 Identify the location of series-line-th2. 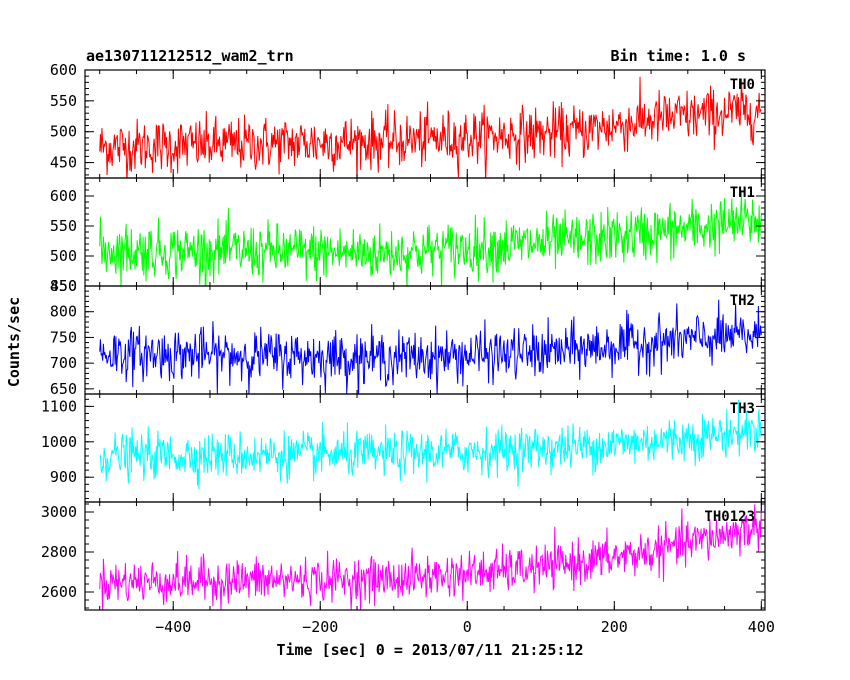
(430, 346).